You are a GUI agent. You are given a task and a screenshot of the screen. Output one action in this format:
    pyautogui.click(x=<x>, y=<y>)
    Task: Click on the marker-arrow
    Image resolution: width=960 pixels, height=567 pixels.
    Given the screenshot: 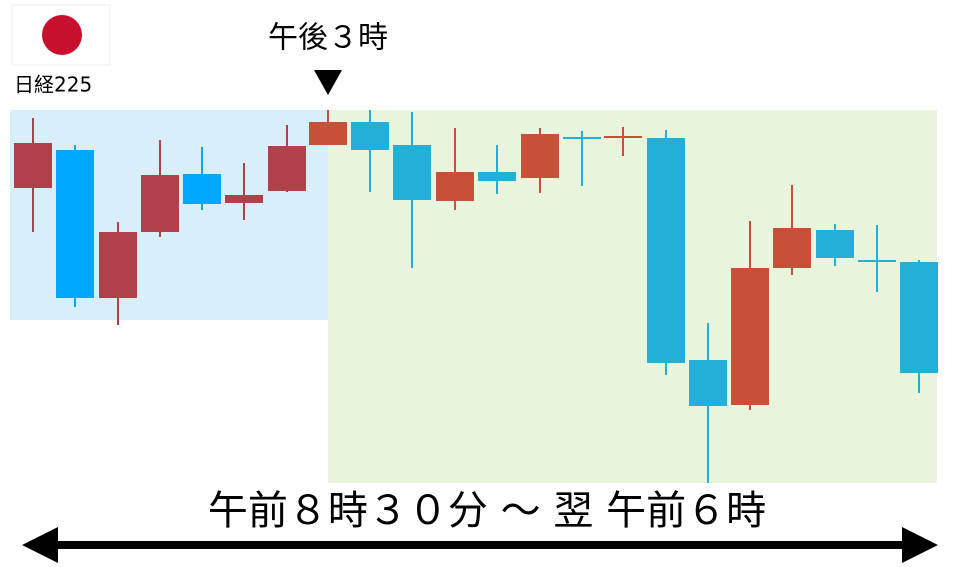 What is the action you would take?
    pyautogui.click(x=328, y=82)
    